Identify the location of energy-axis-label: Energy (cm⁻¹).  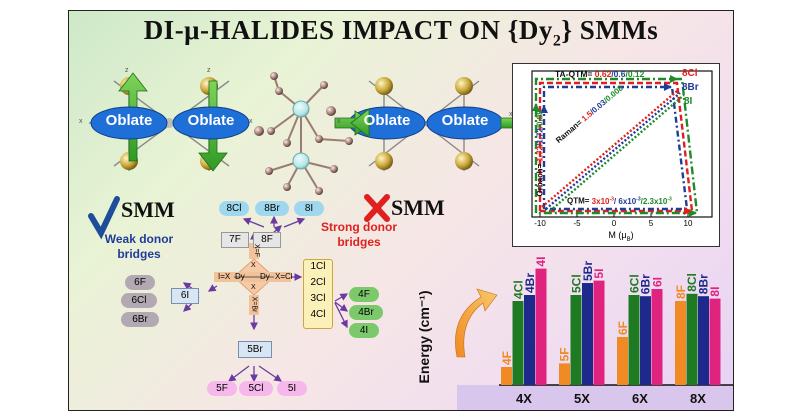
(424, 337).